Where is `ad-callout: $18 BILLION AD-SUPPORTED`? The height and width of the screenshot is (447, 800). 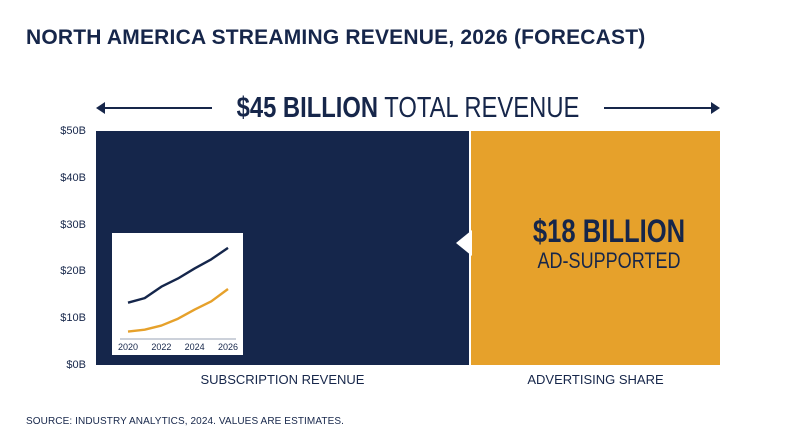 ad-callout: $18 BILLION AD-SUPPORTED is located at coordinates (609, 244).